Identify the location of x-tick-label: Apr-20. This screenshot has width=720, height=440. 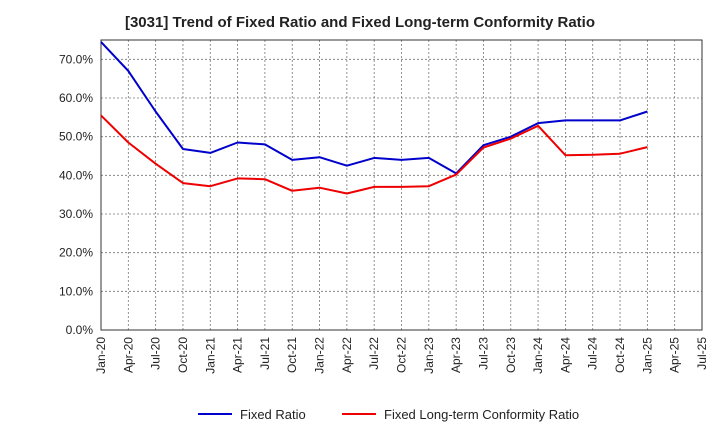
(128, 355).